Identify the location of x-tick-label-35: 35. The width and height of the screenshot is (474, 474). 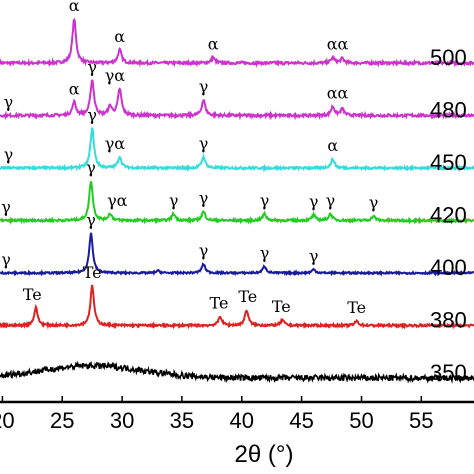
(182, 420).